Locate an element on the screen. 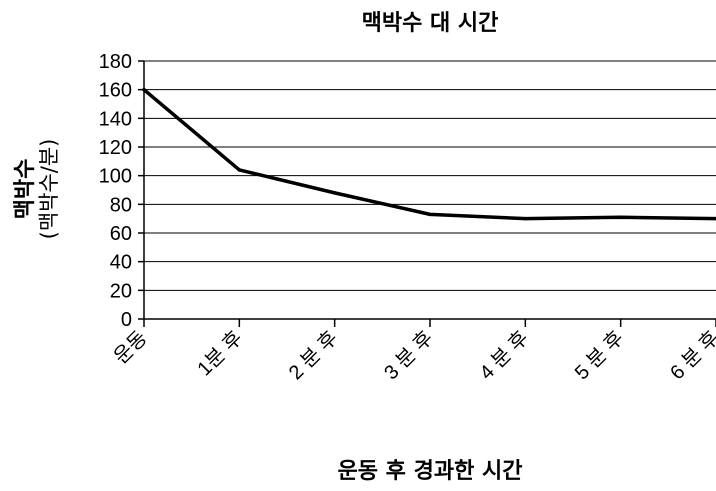  y-axis-unit-label: (맥박수/분) is located at coordinates (49, 189).